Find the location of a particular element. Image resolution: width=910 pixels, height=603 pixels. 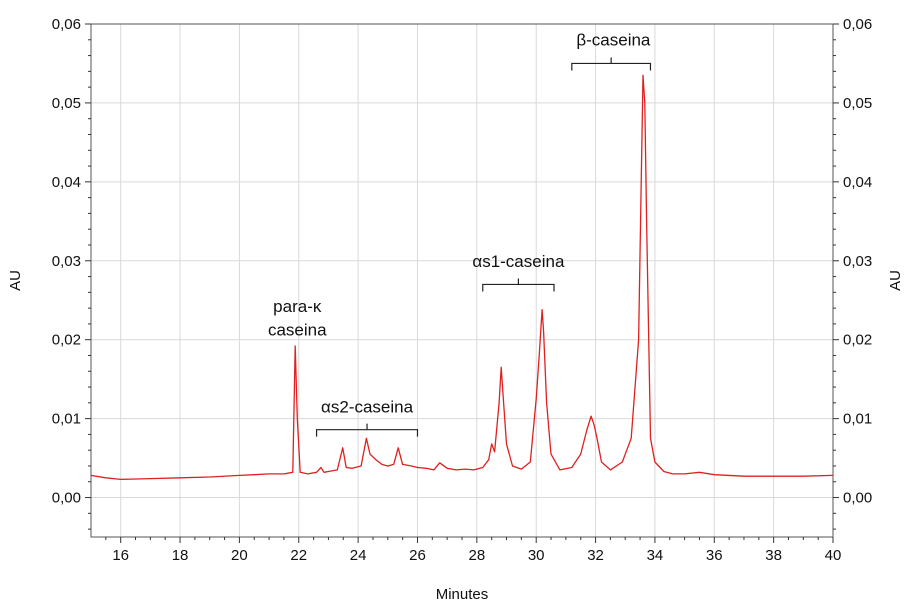

y-tick-label-right: 0,02 is located at coordinates (857, 340).